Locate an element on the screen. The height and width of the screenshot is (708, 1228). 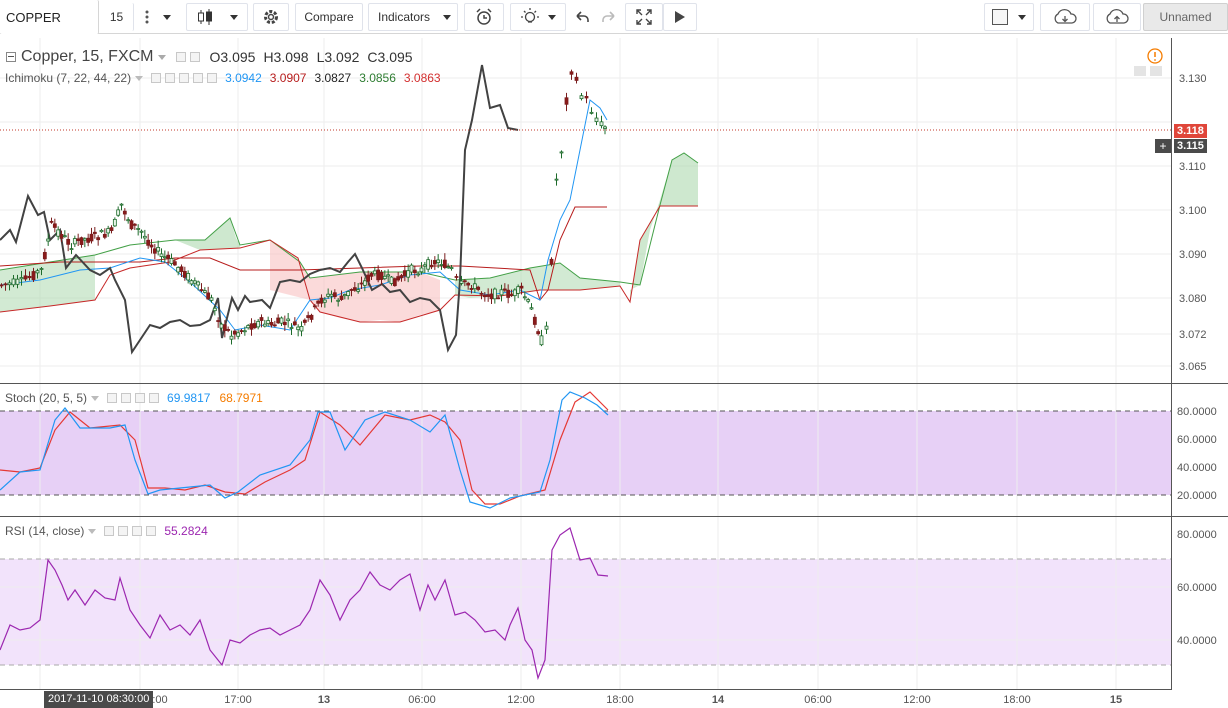
layout-button is located at coordinates (1009, 17).